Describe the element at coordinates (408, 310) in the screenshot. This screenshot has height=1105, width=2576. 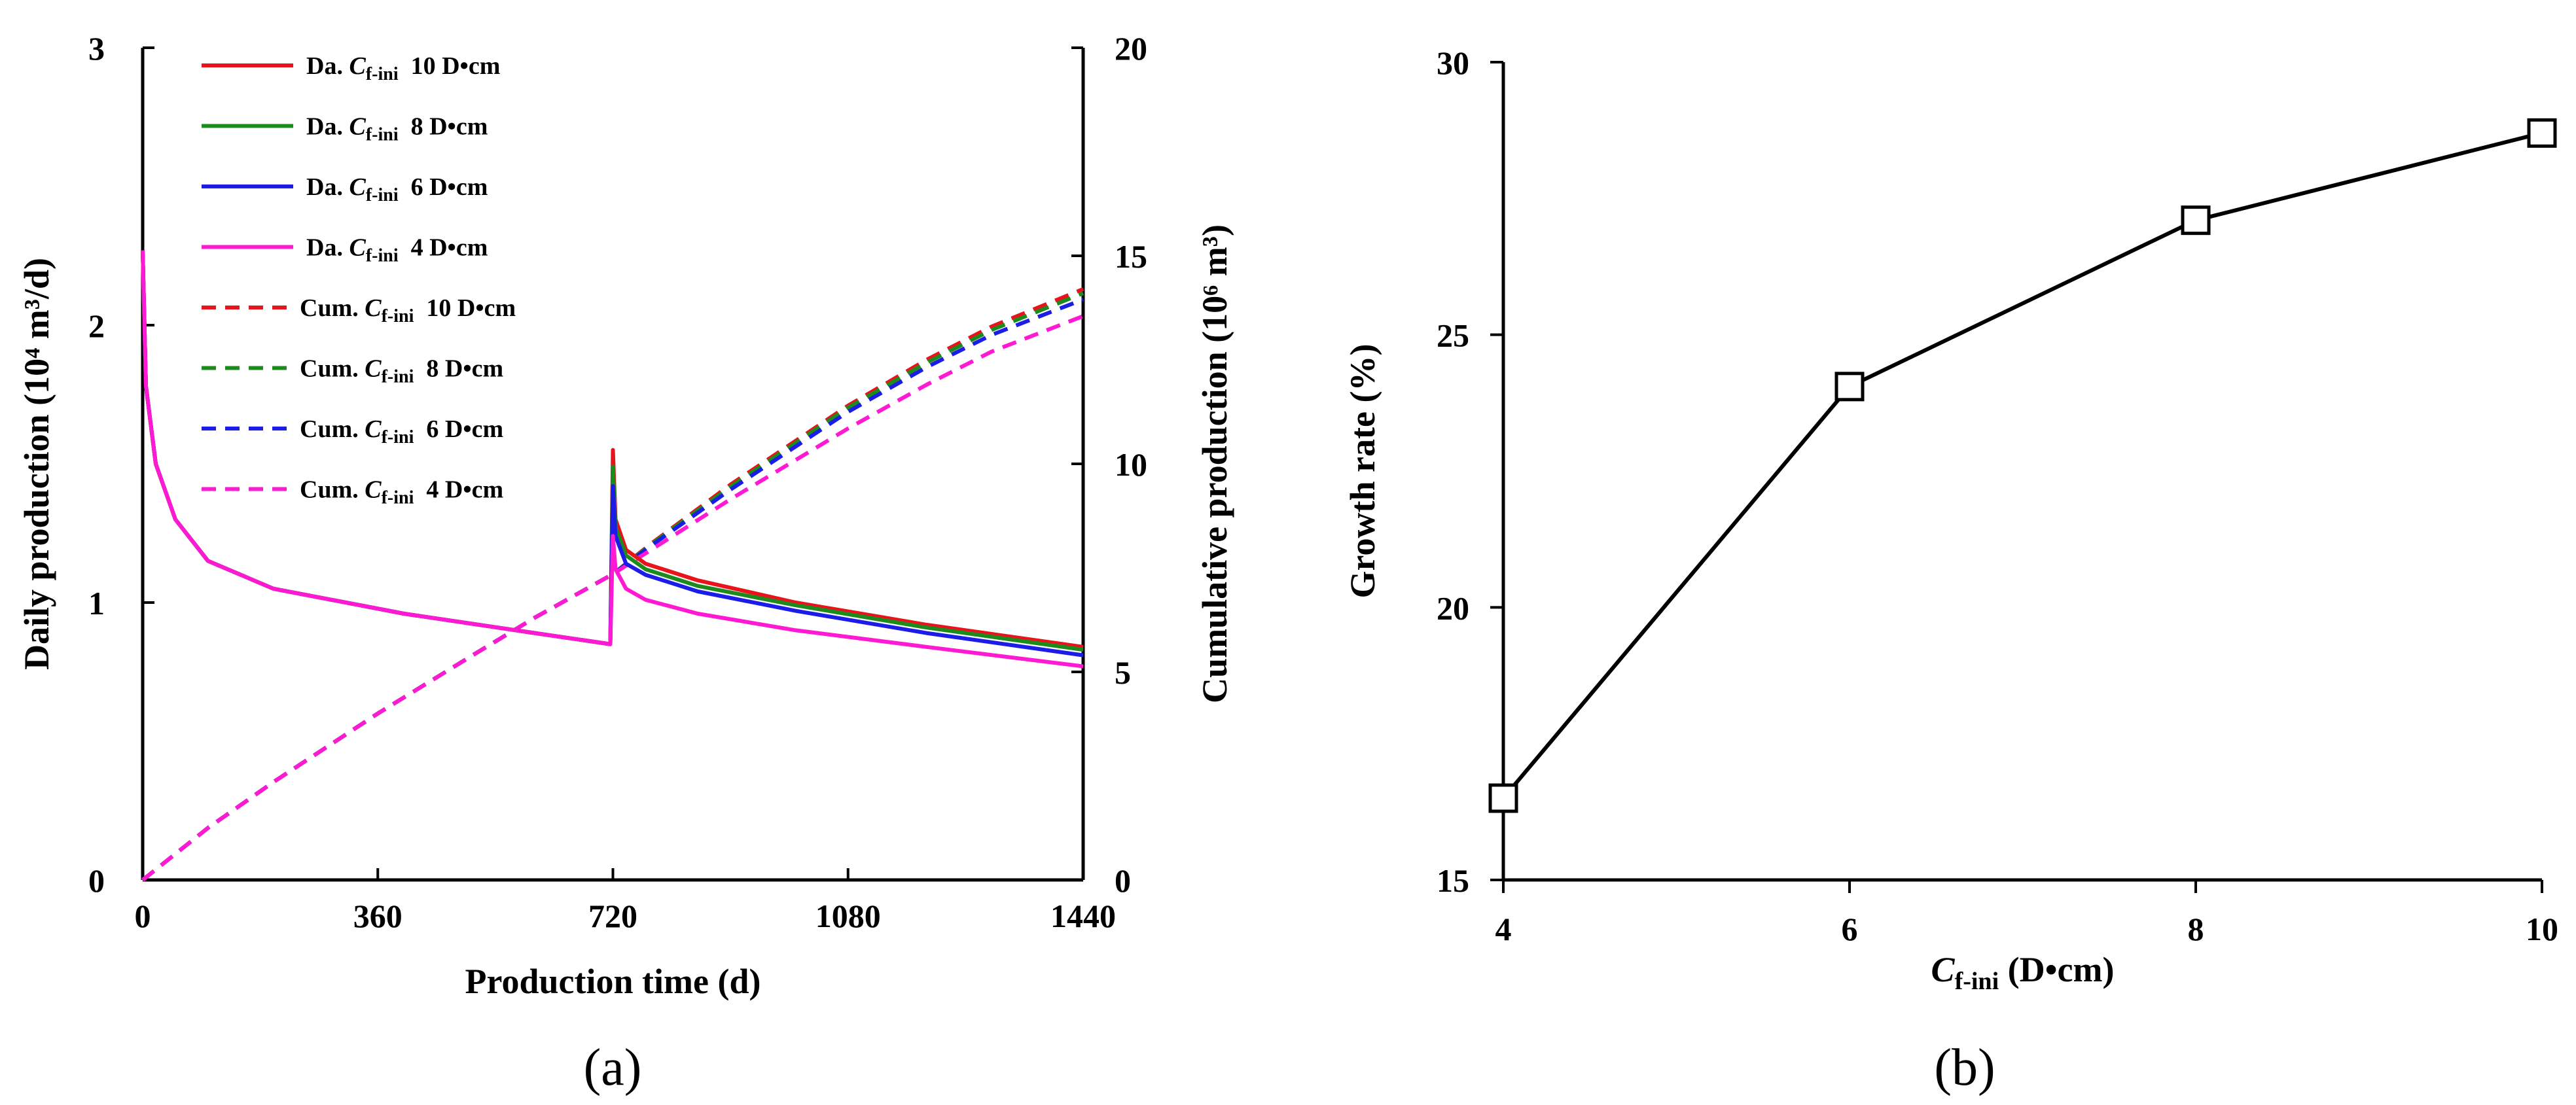
I see `legend-label: Cum. Cf-ini 10 D•cm` at that location.